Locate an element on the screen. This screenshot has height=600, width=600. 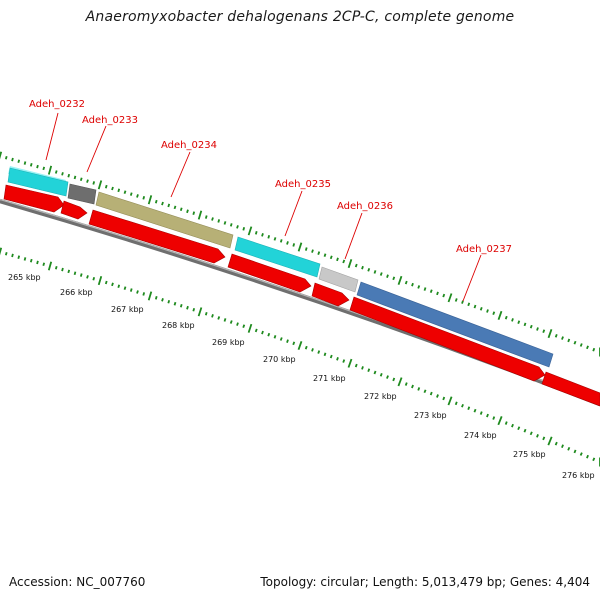
gene-label-adeh-0235: Adeh_0235 is located at coordinates (303, 184).